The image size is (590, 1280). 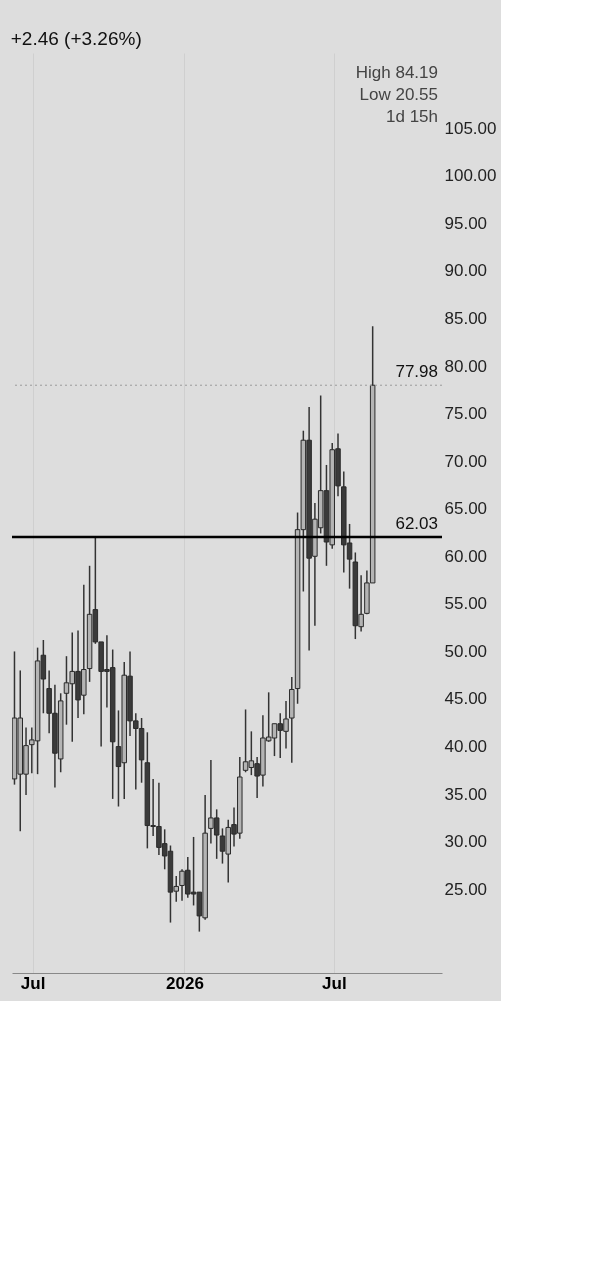 What do you see at coordinates (470, 176) in the screenshot?
I see `y-tick-label: 100.00` at bounding box center [470, 176].